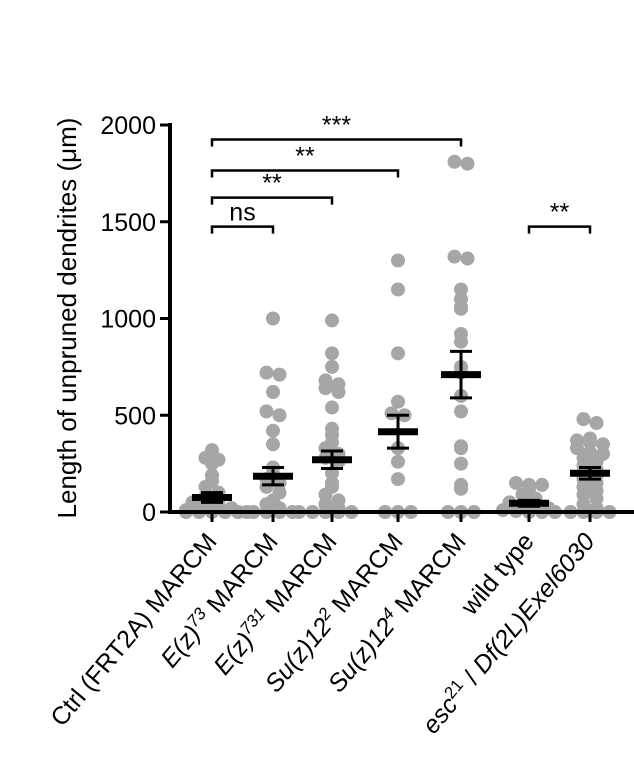  Describe the element at coordinates (242, 213) in the screenshot. I see `significance-label: ns` at that location.